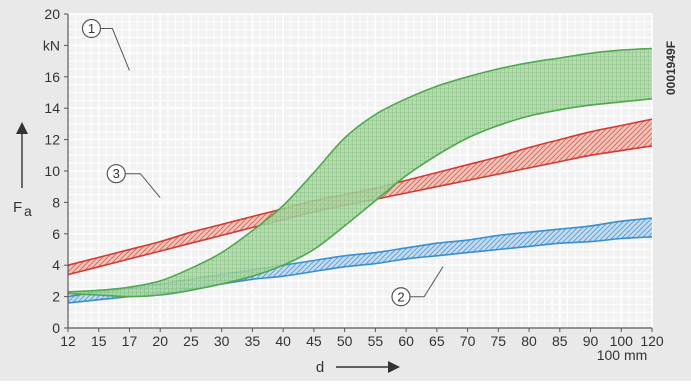 This screenshot has height=386, width=691. I want to click on series-3-callout-label: 3, so click(116, 173).